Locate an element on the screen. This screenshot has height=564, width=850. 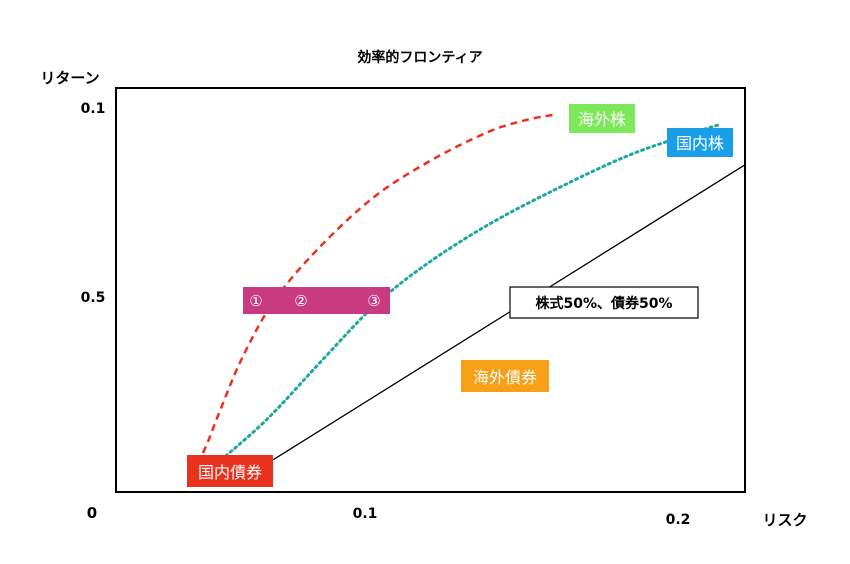
x-axis-label: リスク is located at coordinates (784, 520).